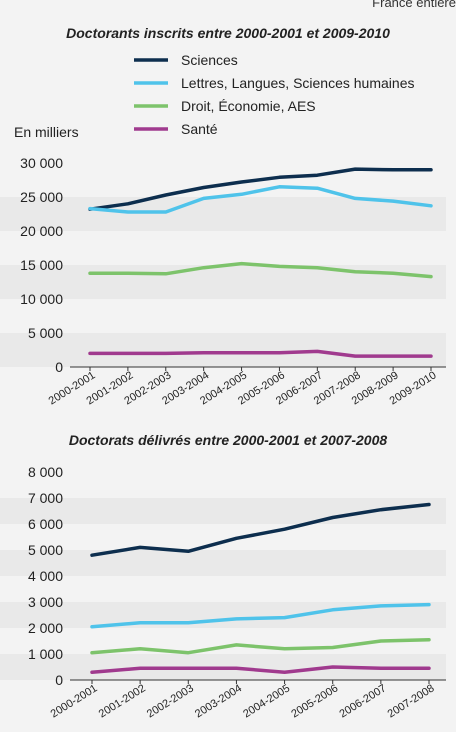 This screenshot has height=732, width=456. I want to click on legend-label: Droit, Économie, AES, so click(248, 106).